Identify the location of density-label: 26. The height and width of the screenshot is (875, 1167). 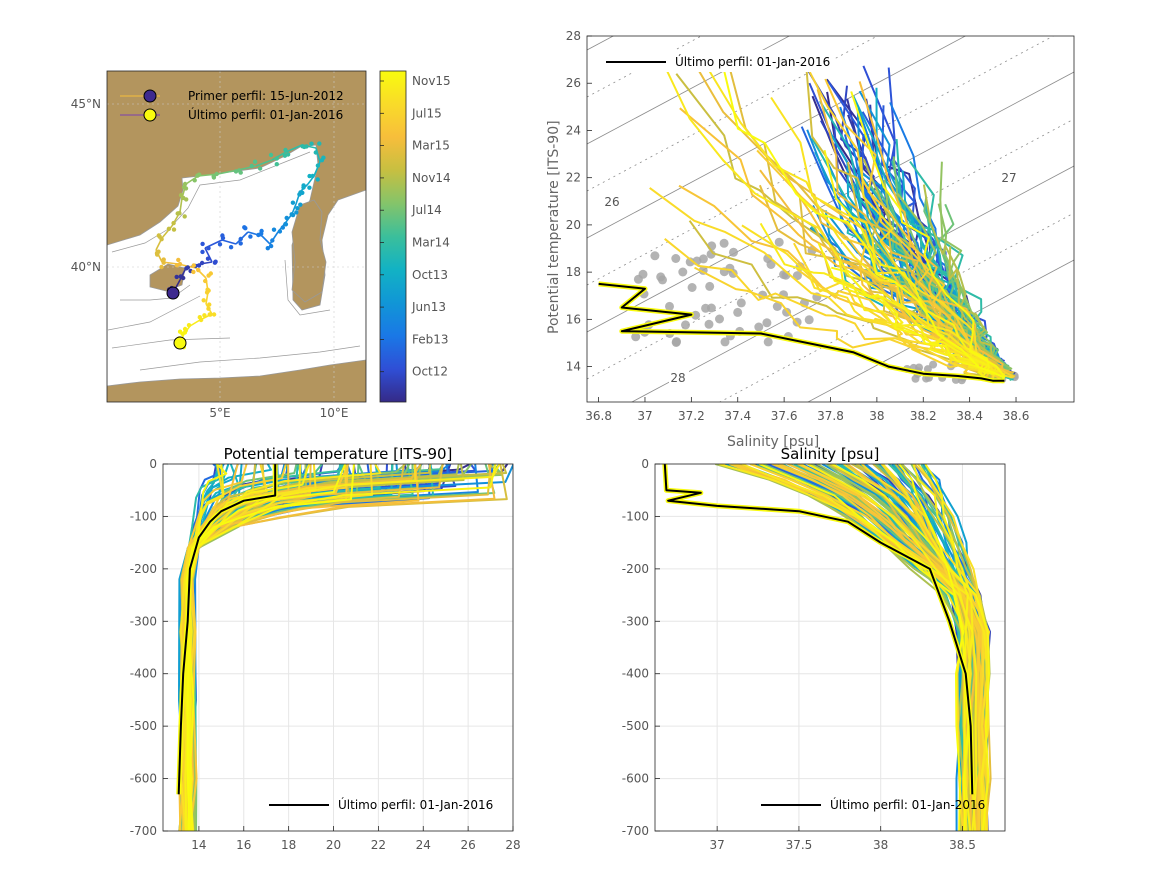
(611, 202).